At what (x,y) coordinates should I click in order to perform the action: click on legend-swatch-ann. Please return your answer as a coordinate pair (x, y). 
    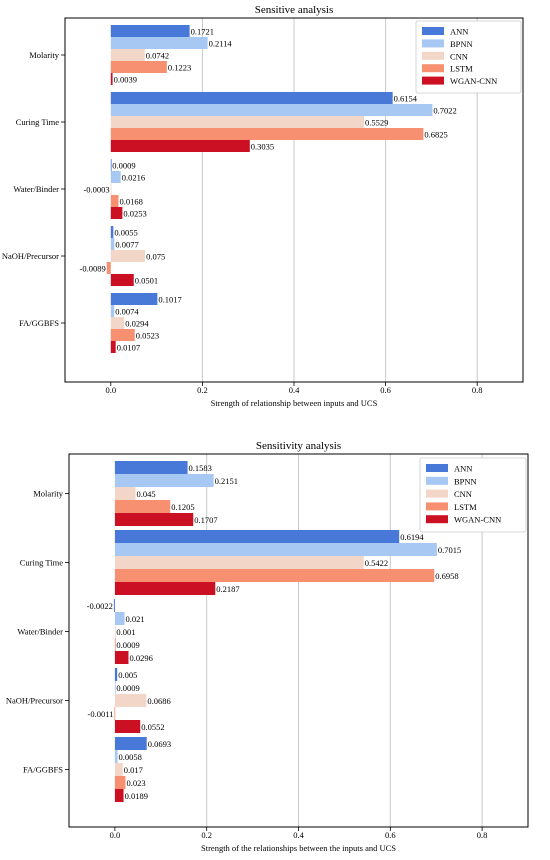
    Looking at the image, I should click on (437, 468).